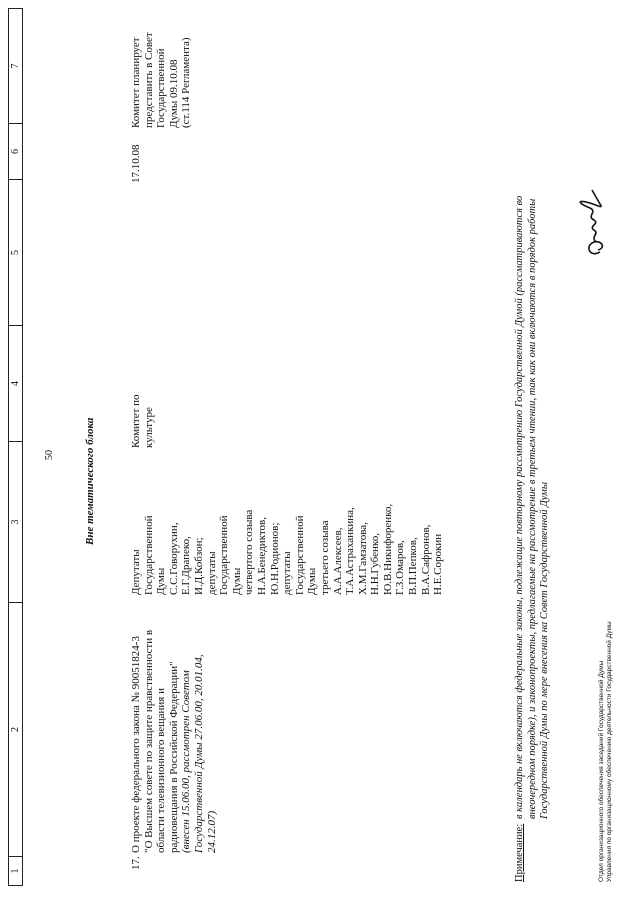 This screenshot has height=900, width=640. Describe the element at coordinates (15, 870) in the screenshot. I see `col-header-1: 1` at that location.